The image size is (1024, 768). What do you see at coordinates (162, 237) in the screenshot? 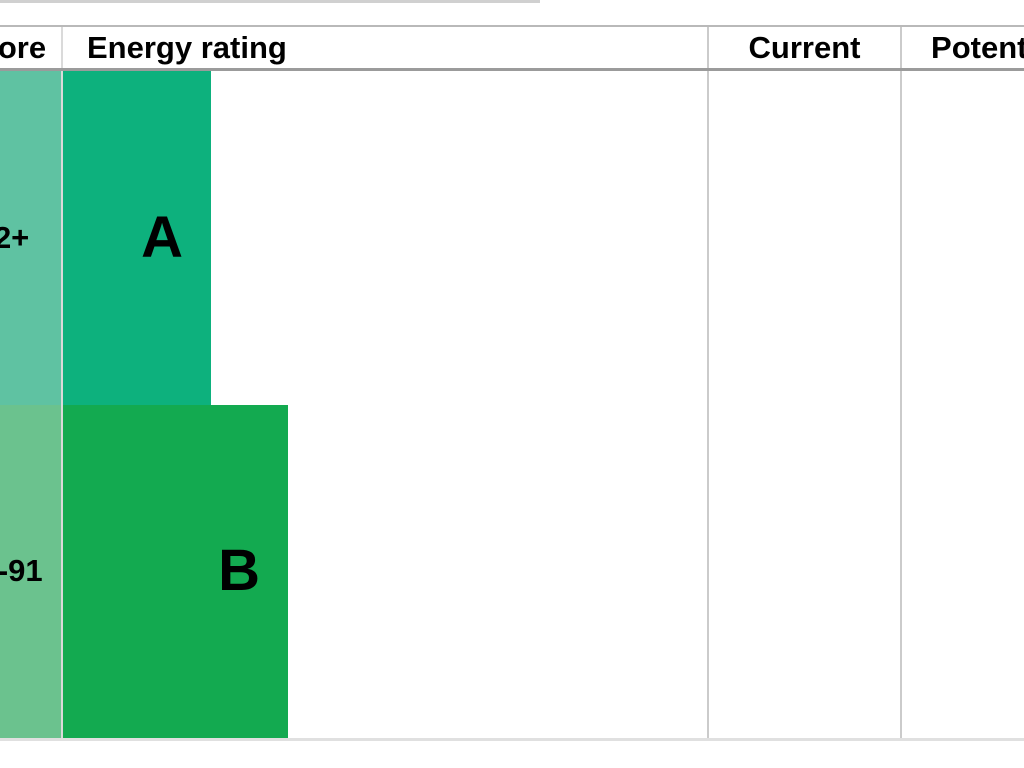
I see `band-letter: A` at bounding box center [162, 237].